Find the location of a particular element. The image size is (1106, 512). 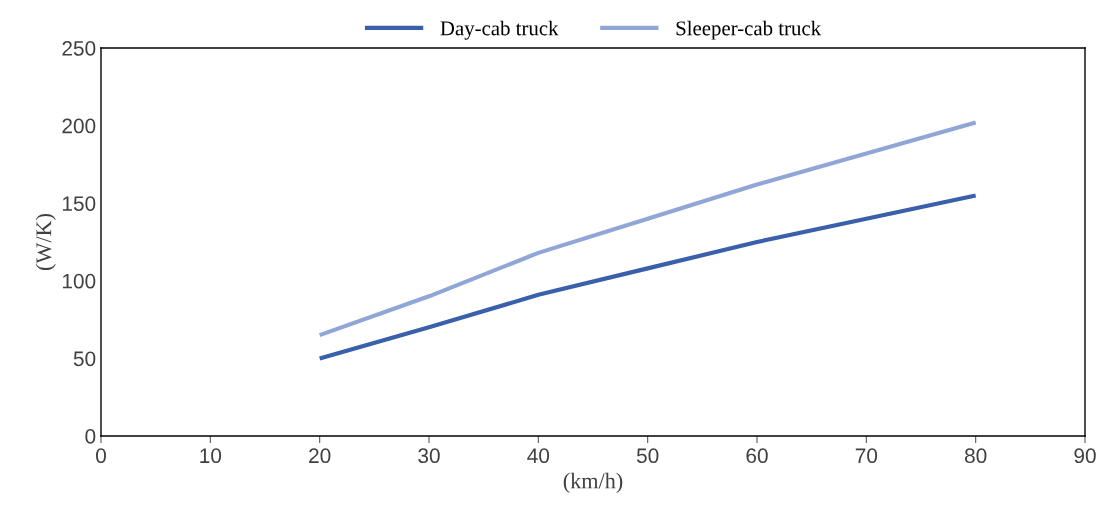

y-tick-label: 200 is located at coordinates (79, 126).